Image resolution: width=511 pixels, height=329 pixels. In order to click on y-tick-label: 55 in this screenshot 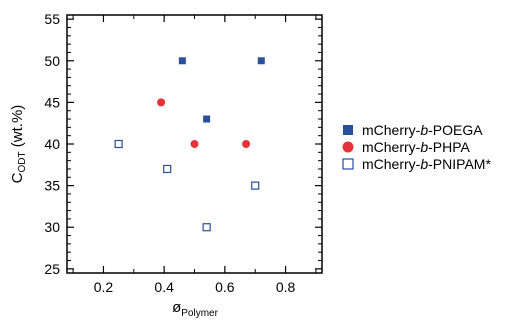, I will do `click(52, 19)`.